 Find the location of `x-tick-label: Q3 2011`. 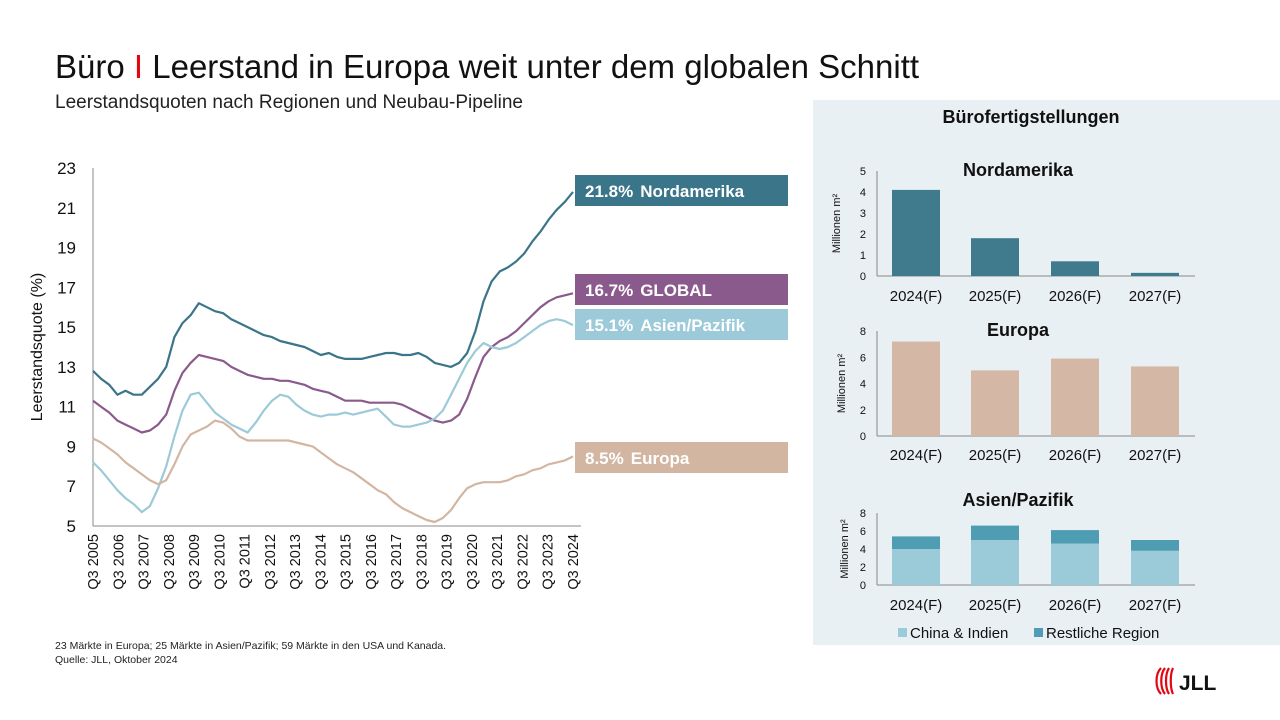

x-tick-label: Q3 2011 is located at coordinates (246, 561).